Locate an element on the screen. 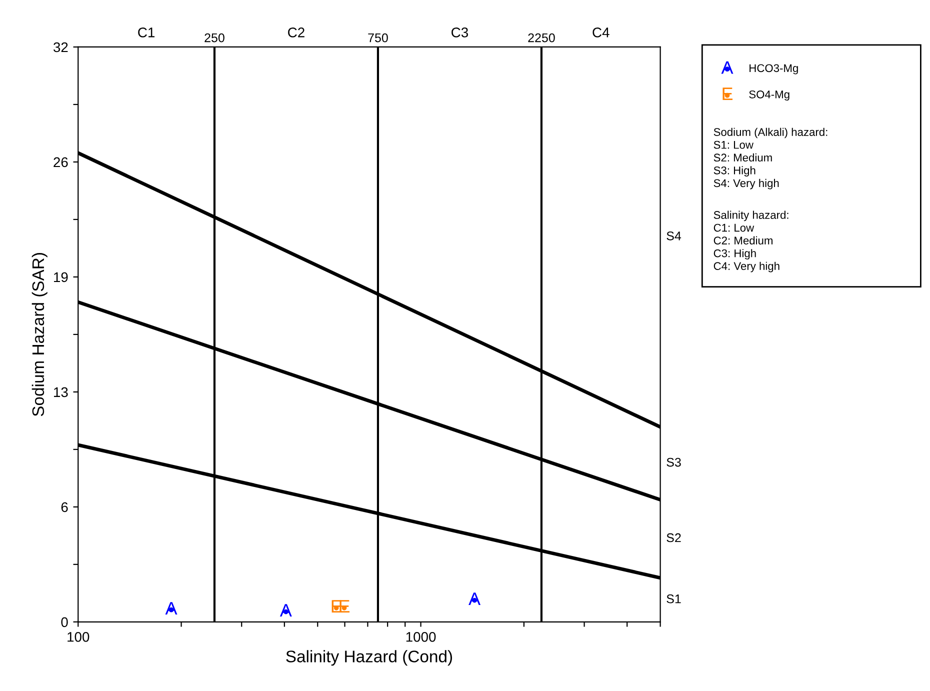 Image resolution: width=930 pixels, height=691 pixels. y-tick-label: 6 is located at coordinates (64, 507).